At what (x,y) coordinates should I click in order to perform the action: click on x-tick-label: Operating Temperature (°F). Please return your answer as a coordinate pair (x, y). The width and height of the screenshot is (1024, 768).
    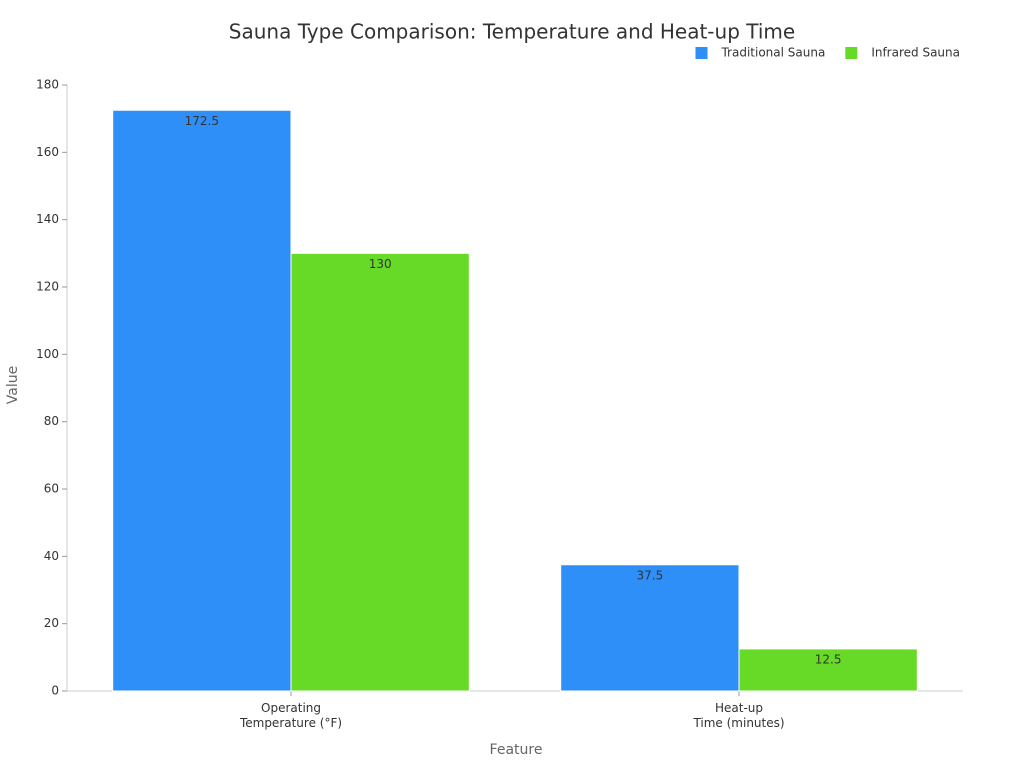
    Looking at the image, I should click on (290, 715).